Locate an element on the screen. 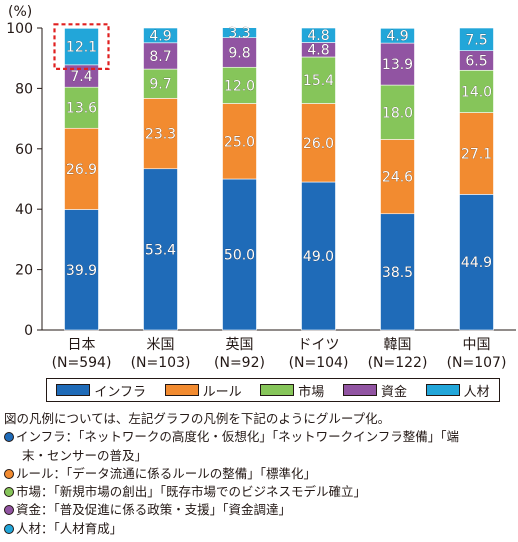 This screenshot has width=518, height=542. data-label: 26.9 is located at coordinates (81, 170).